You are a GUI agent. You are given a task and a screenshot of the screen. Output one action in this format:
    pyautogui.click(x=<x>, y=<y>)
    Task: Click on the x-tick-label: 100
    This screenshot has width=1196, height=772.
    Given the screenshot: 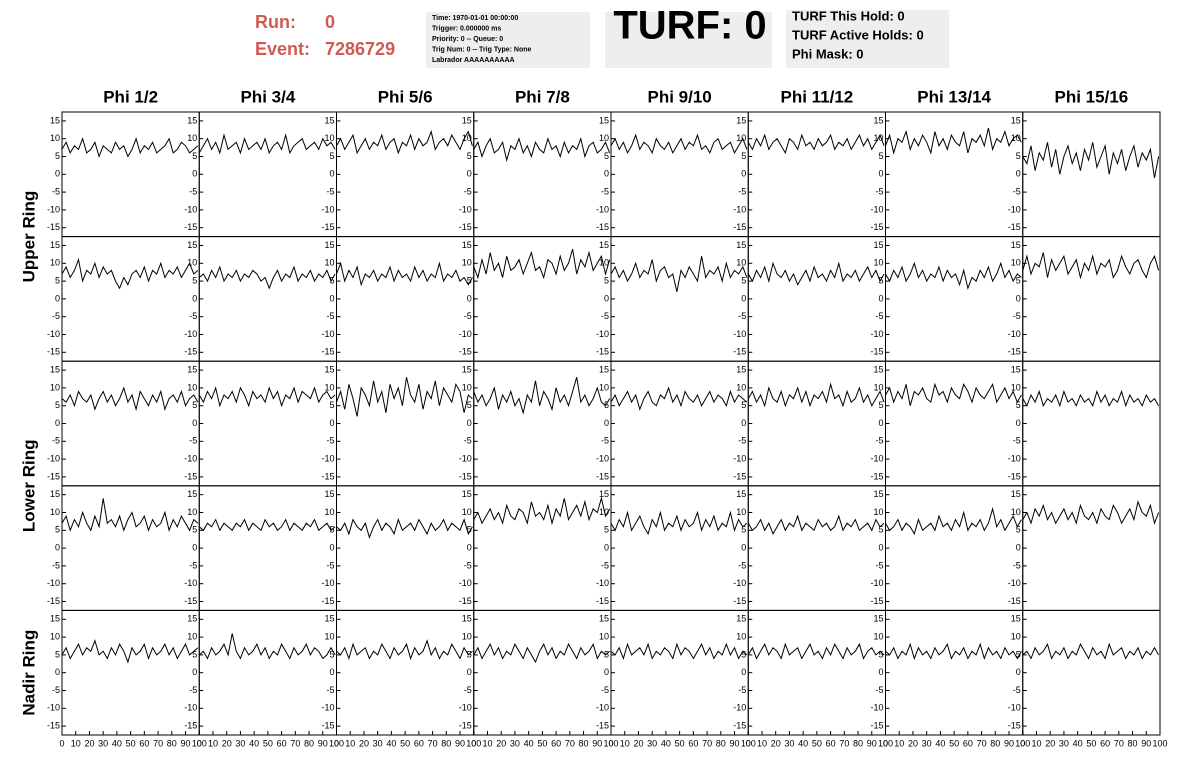 What is the action you would take?
    pyautogui.click(x=1022, y=743)
    